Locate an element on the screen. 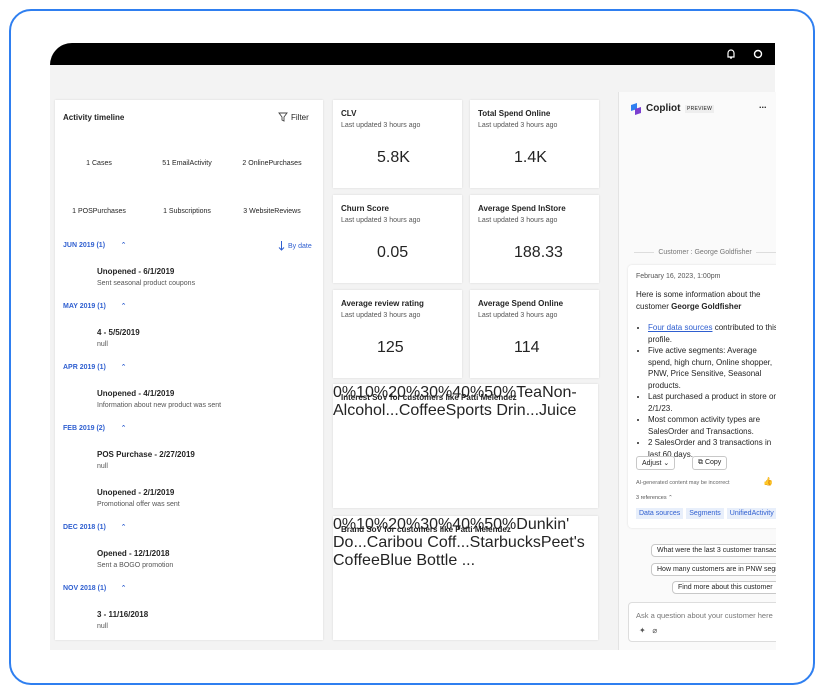  settings-icon is located at coordinates (758, 54).